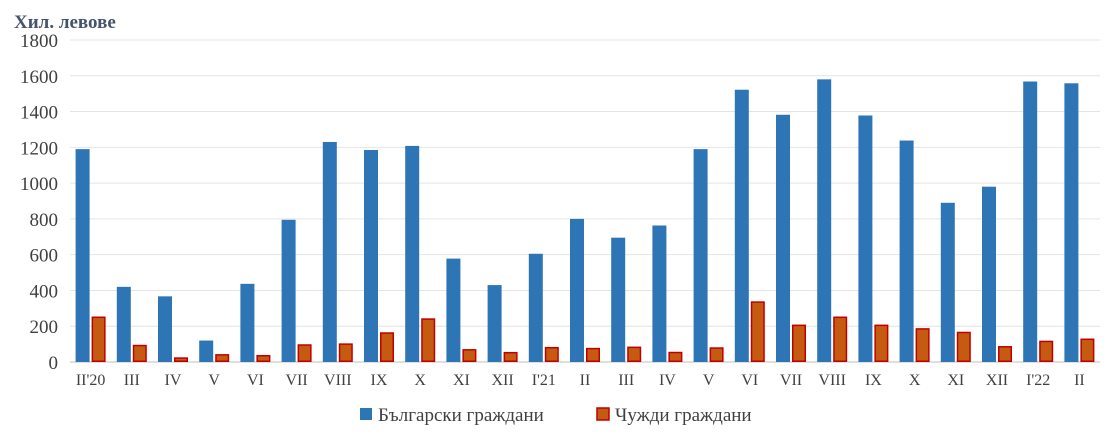 The image size is (1111, 445). Describe the element at coordinates (39, 148) in the screenshot. I see `y-tick-label: 1200` at that location.